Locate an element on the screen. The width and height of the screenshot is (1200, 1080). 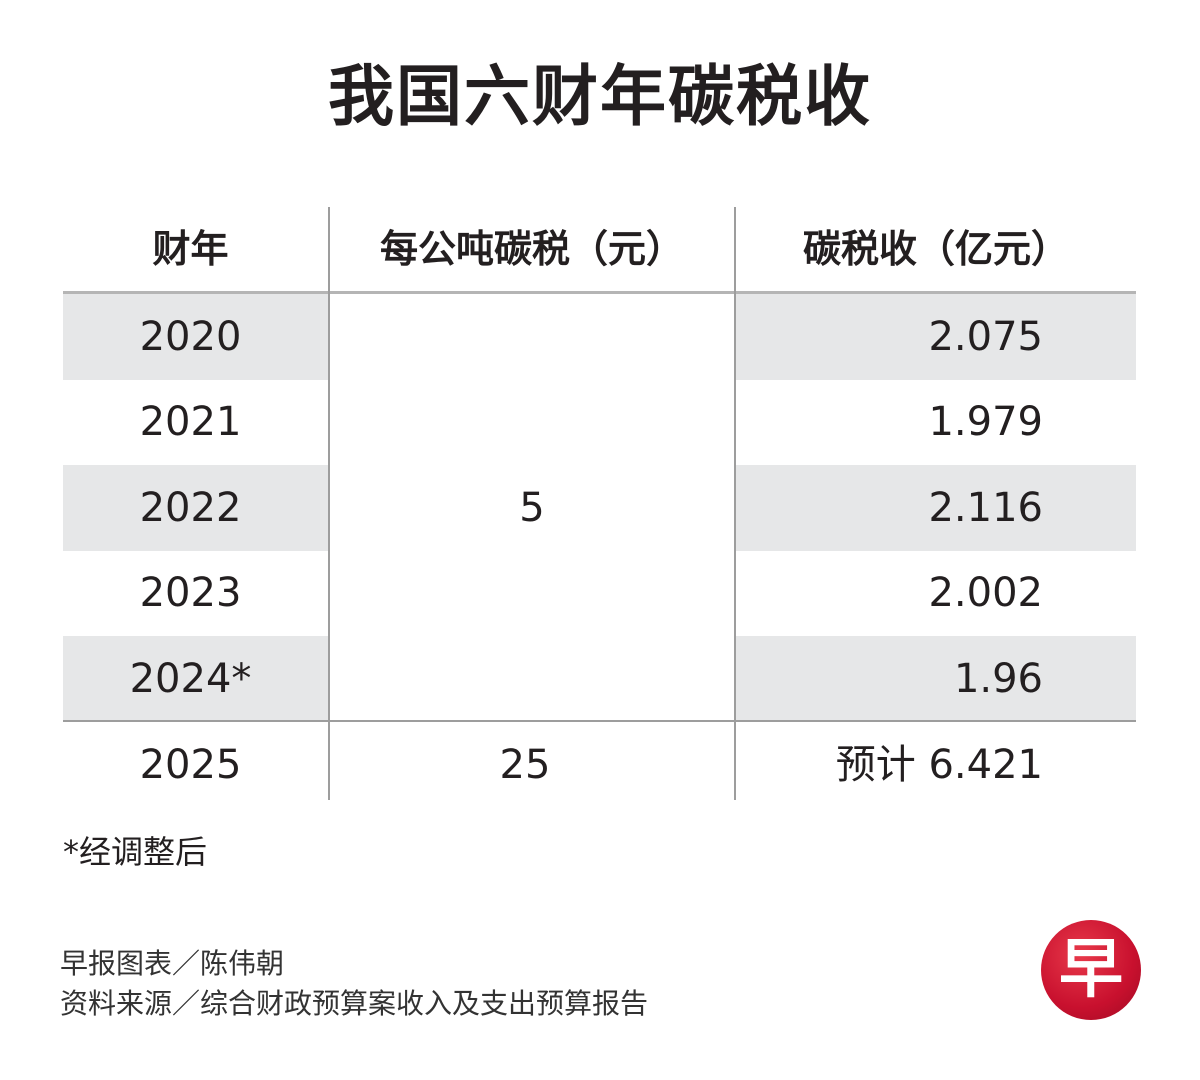
logo-text: 早 is located at coordinates (1091, 970).